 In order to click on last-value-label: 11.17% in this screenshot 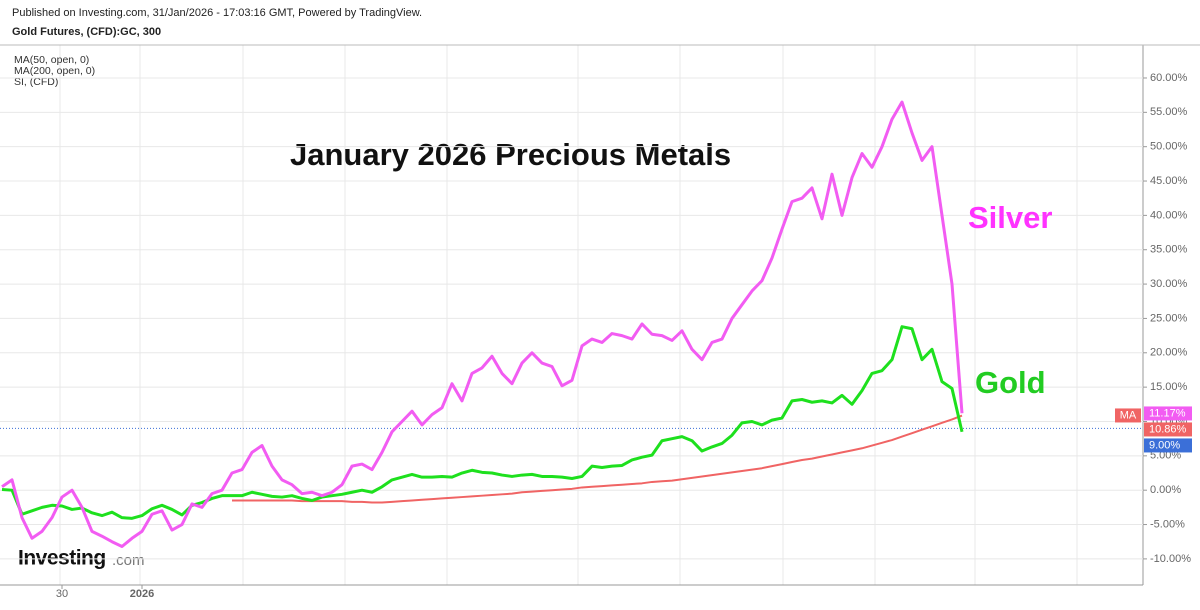, I will do `click(1167, 413)`.